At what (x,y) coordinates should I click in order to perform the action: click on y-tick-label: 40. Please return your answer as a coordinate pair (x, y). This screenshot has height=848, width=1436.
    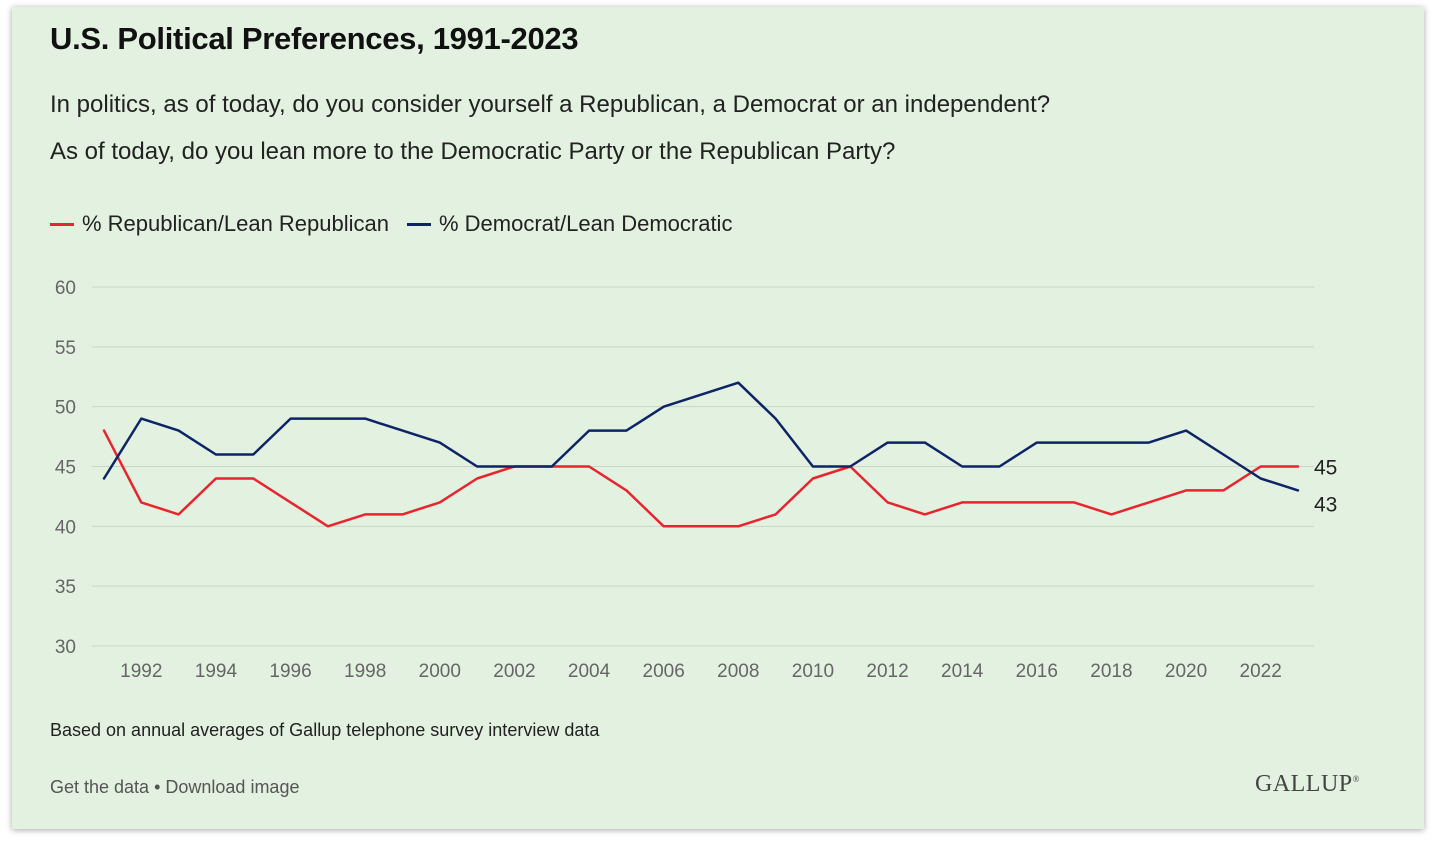
    Looking at the image, I should click on (65, 527).